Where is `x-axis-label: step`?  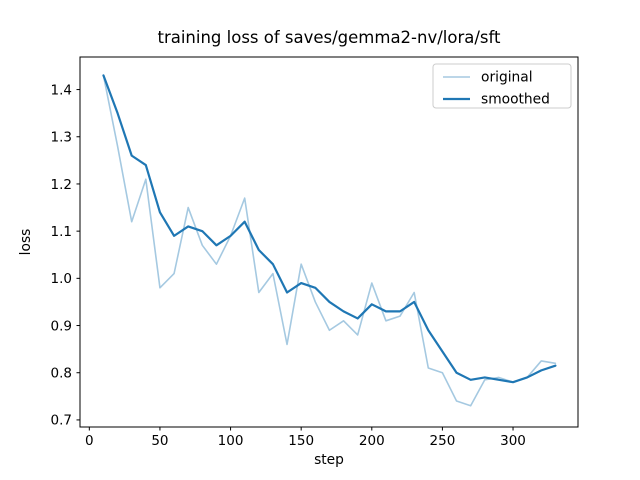 x-axis-label: step is located at coordinates (329, 460).